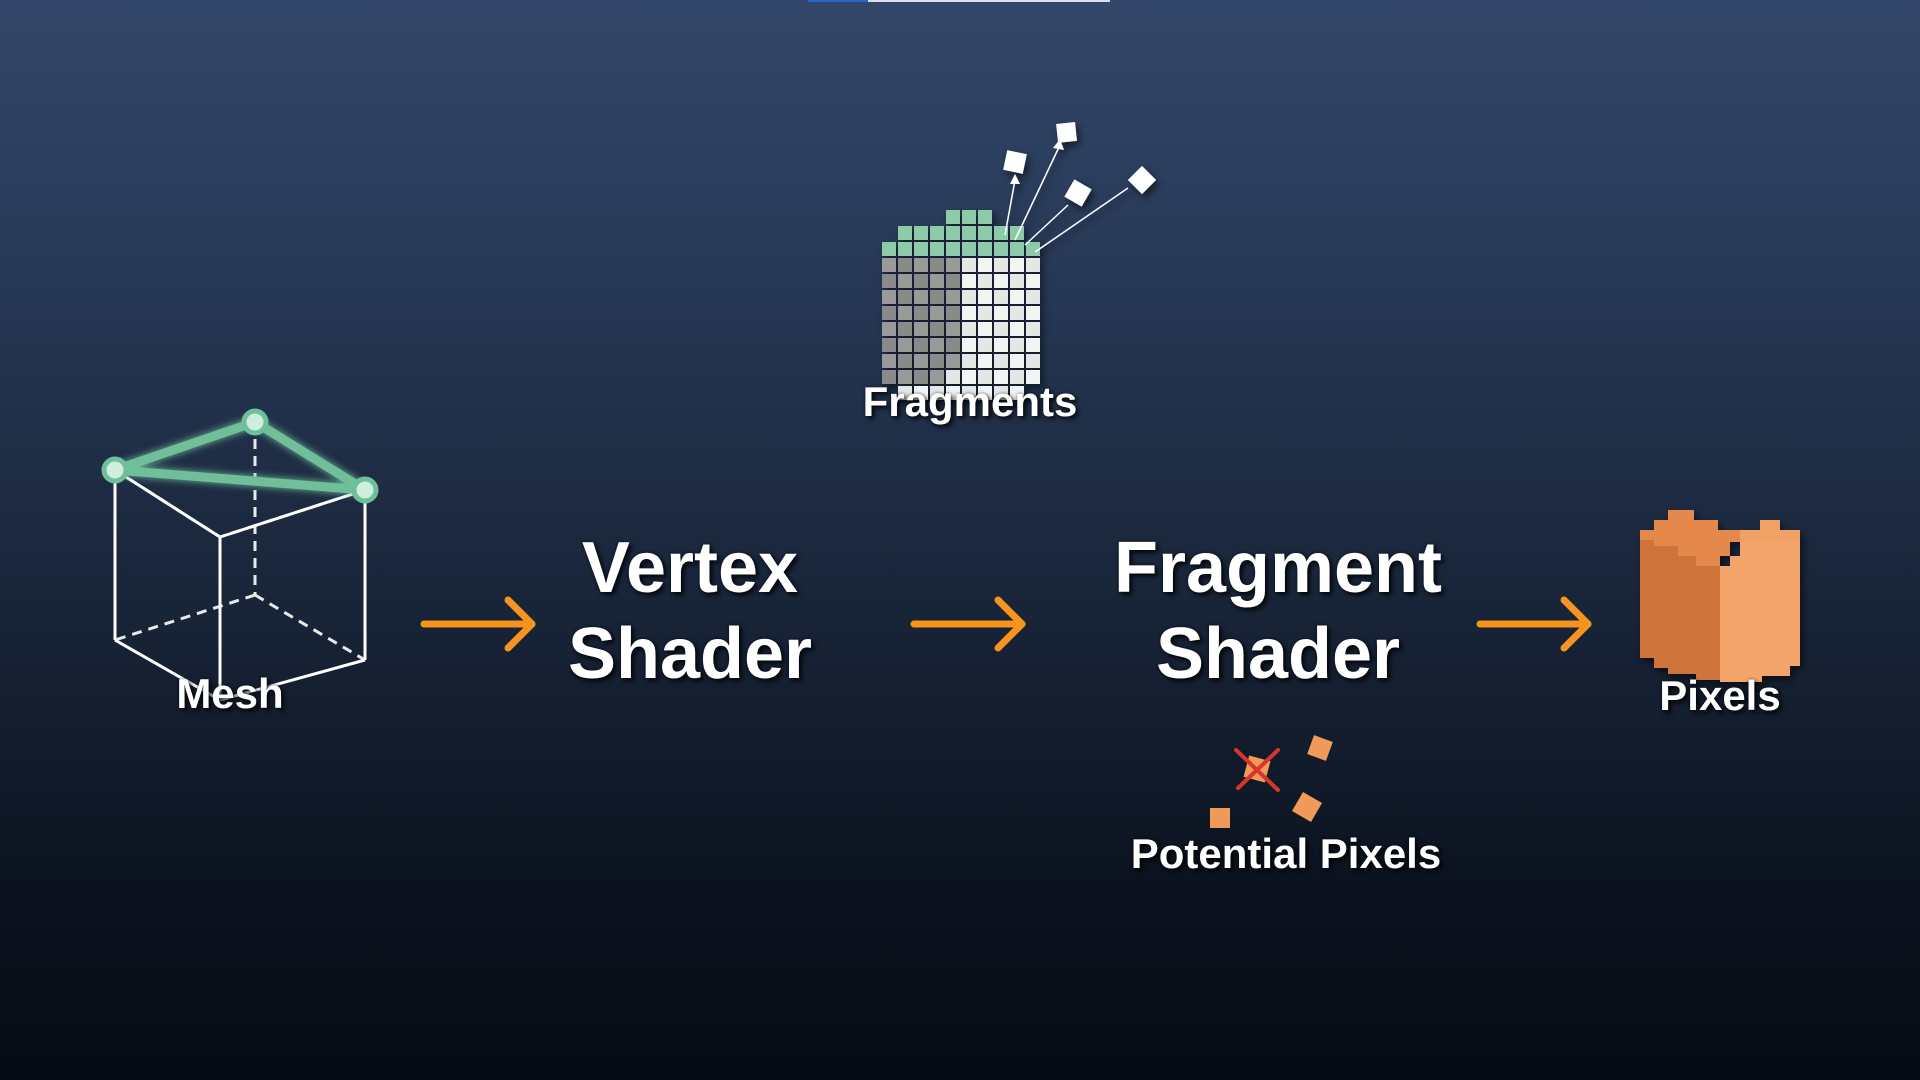 The width and height of the screenshot is (1920, 1080). Describe the element at coordinates (970, 401) in the screenshot. I see `fragments-label: Fragments` at that location.